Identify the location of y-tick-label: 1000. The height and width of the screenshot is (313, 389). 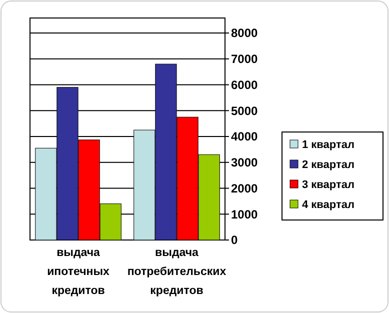
(244, 214).